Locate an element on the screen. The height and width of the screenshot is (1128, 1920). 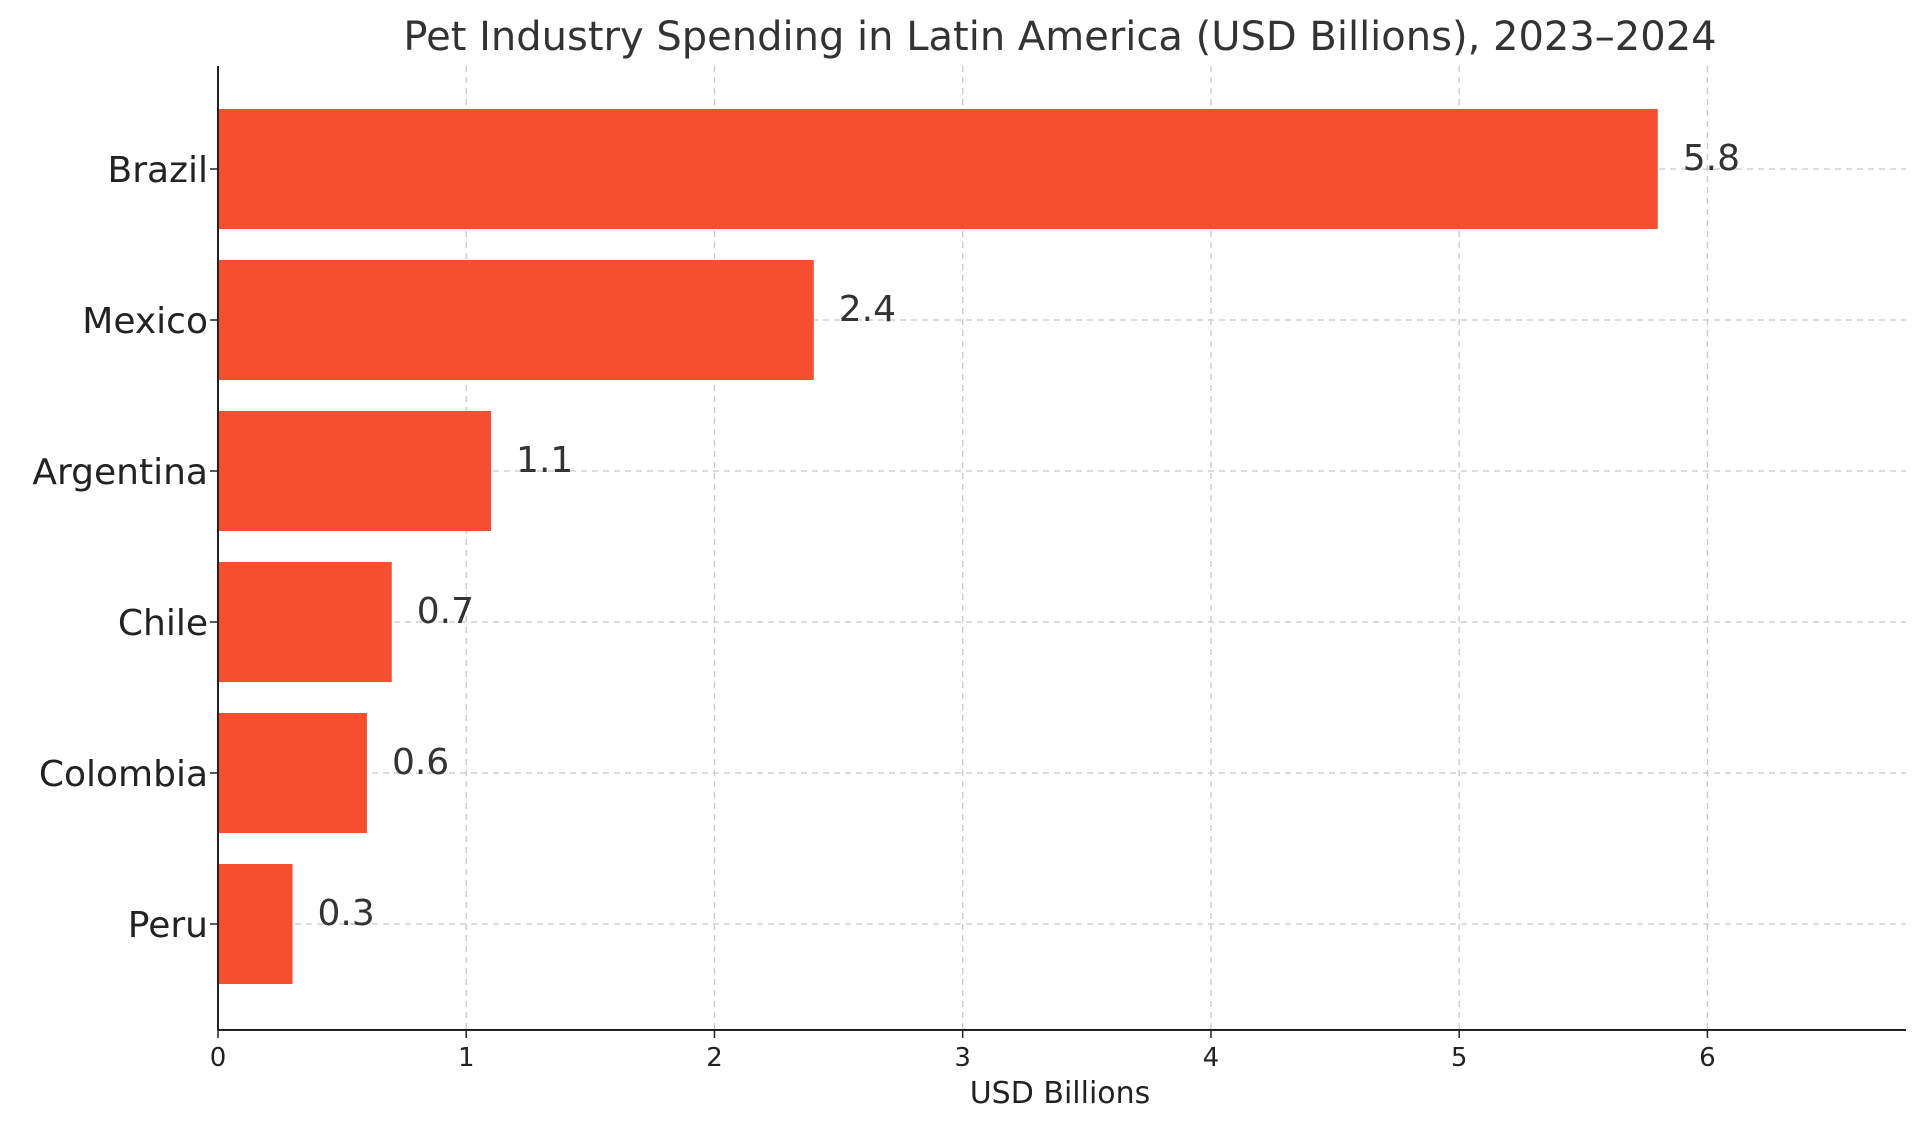
category-label-peru: Peru is located at coordinates (168, 925).